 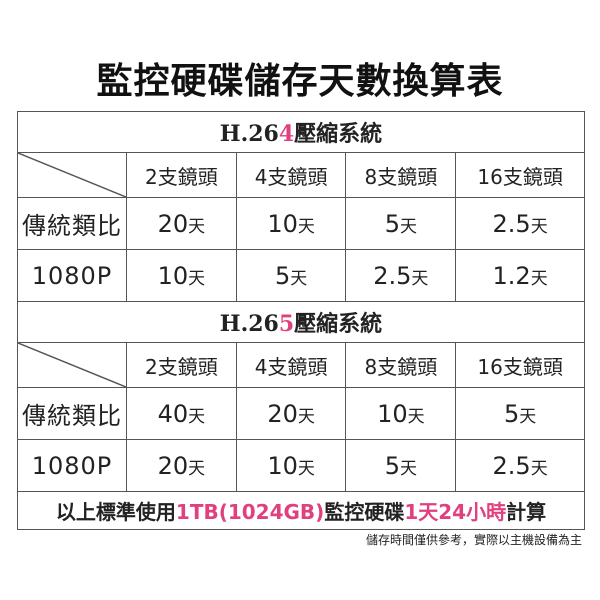 I want to click on footer-highlight: 1TB(1024GB), so click(x=250, y=512).